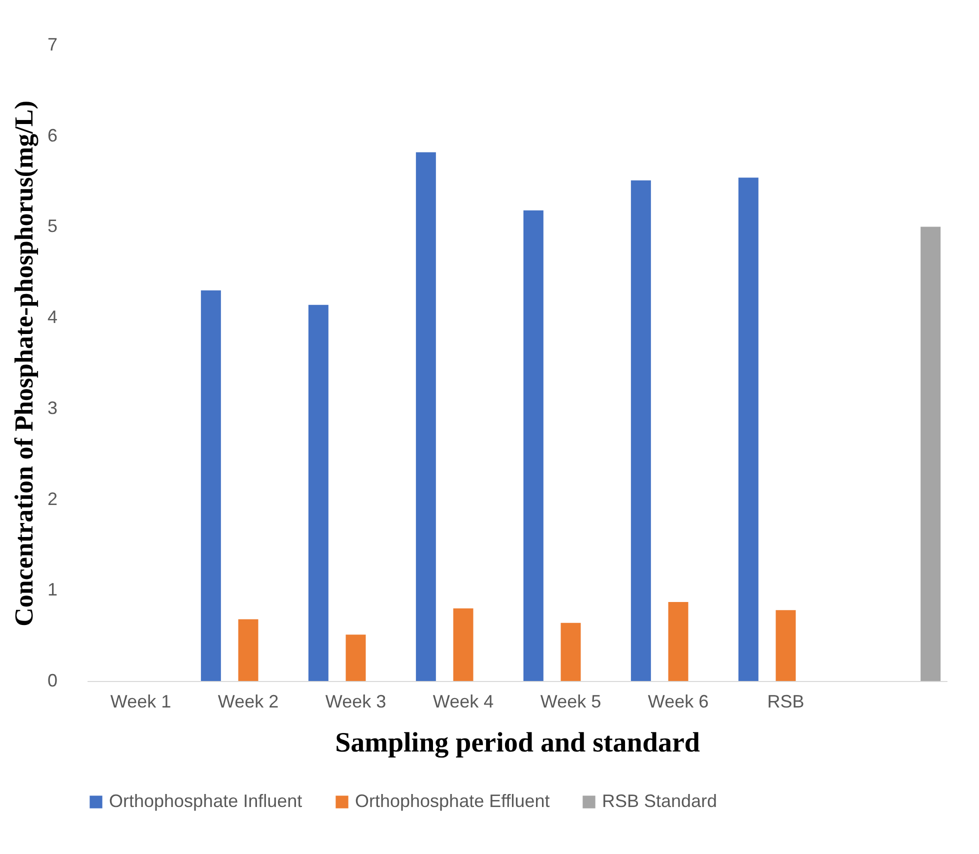  I want to click on y-tick-label: 7, so click(52, 44).